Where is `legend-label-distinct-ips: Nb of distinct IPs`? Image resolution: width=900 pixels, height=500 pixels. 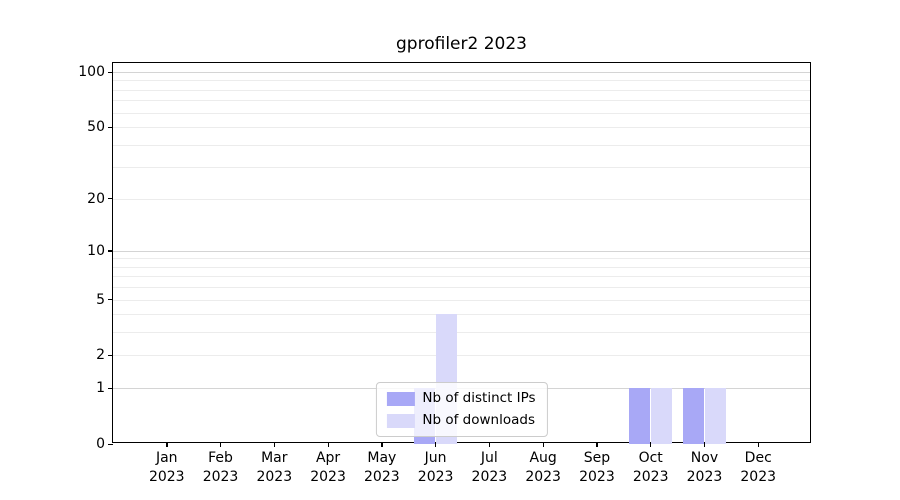 legend-label-distinct-ips: Nb of distinct IPs is located at coordinates (479, 398).